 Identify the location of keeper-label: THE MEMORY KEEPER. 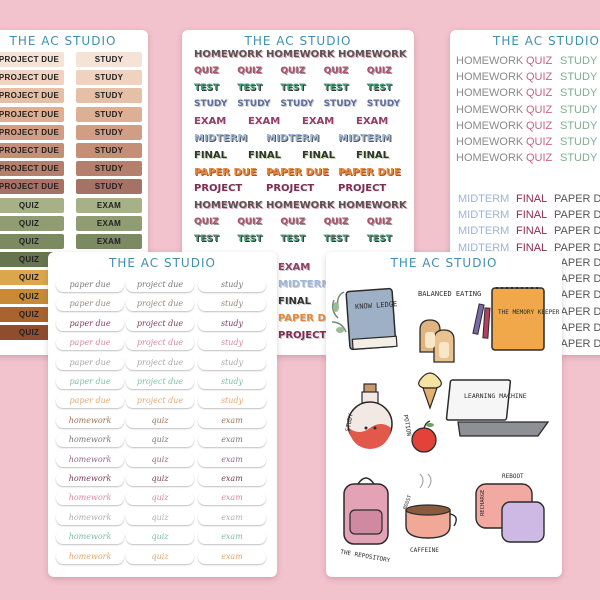
(529, 312).